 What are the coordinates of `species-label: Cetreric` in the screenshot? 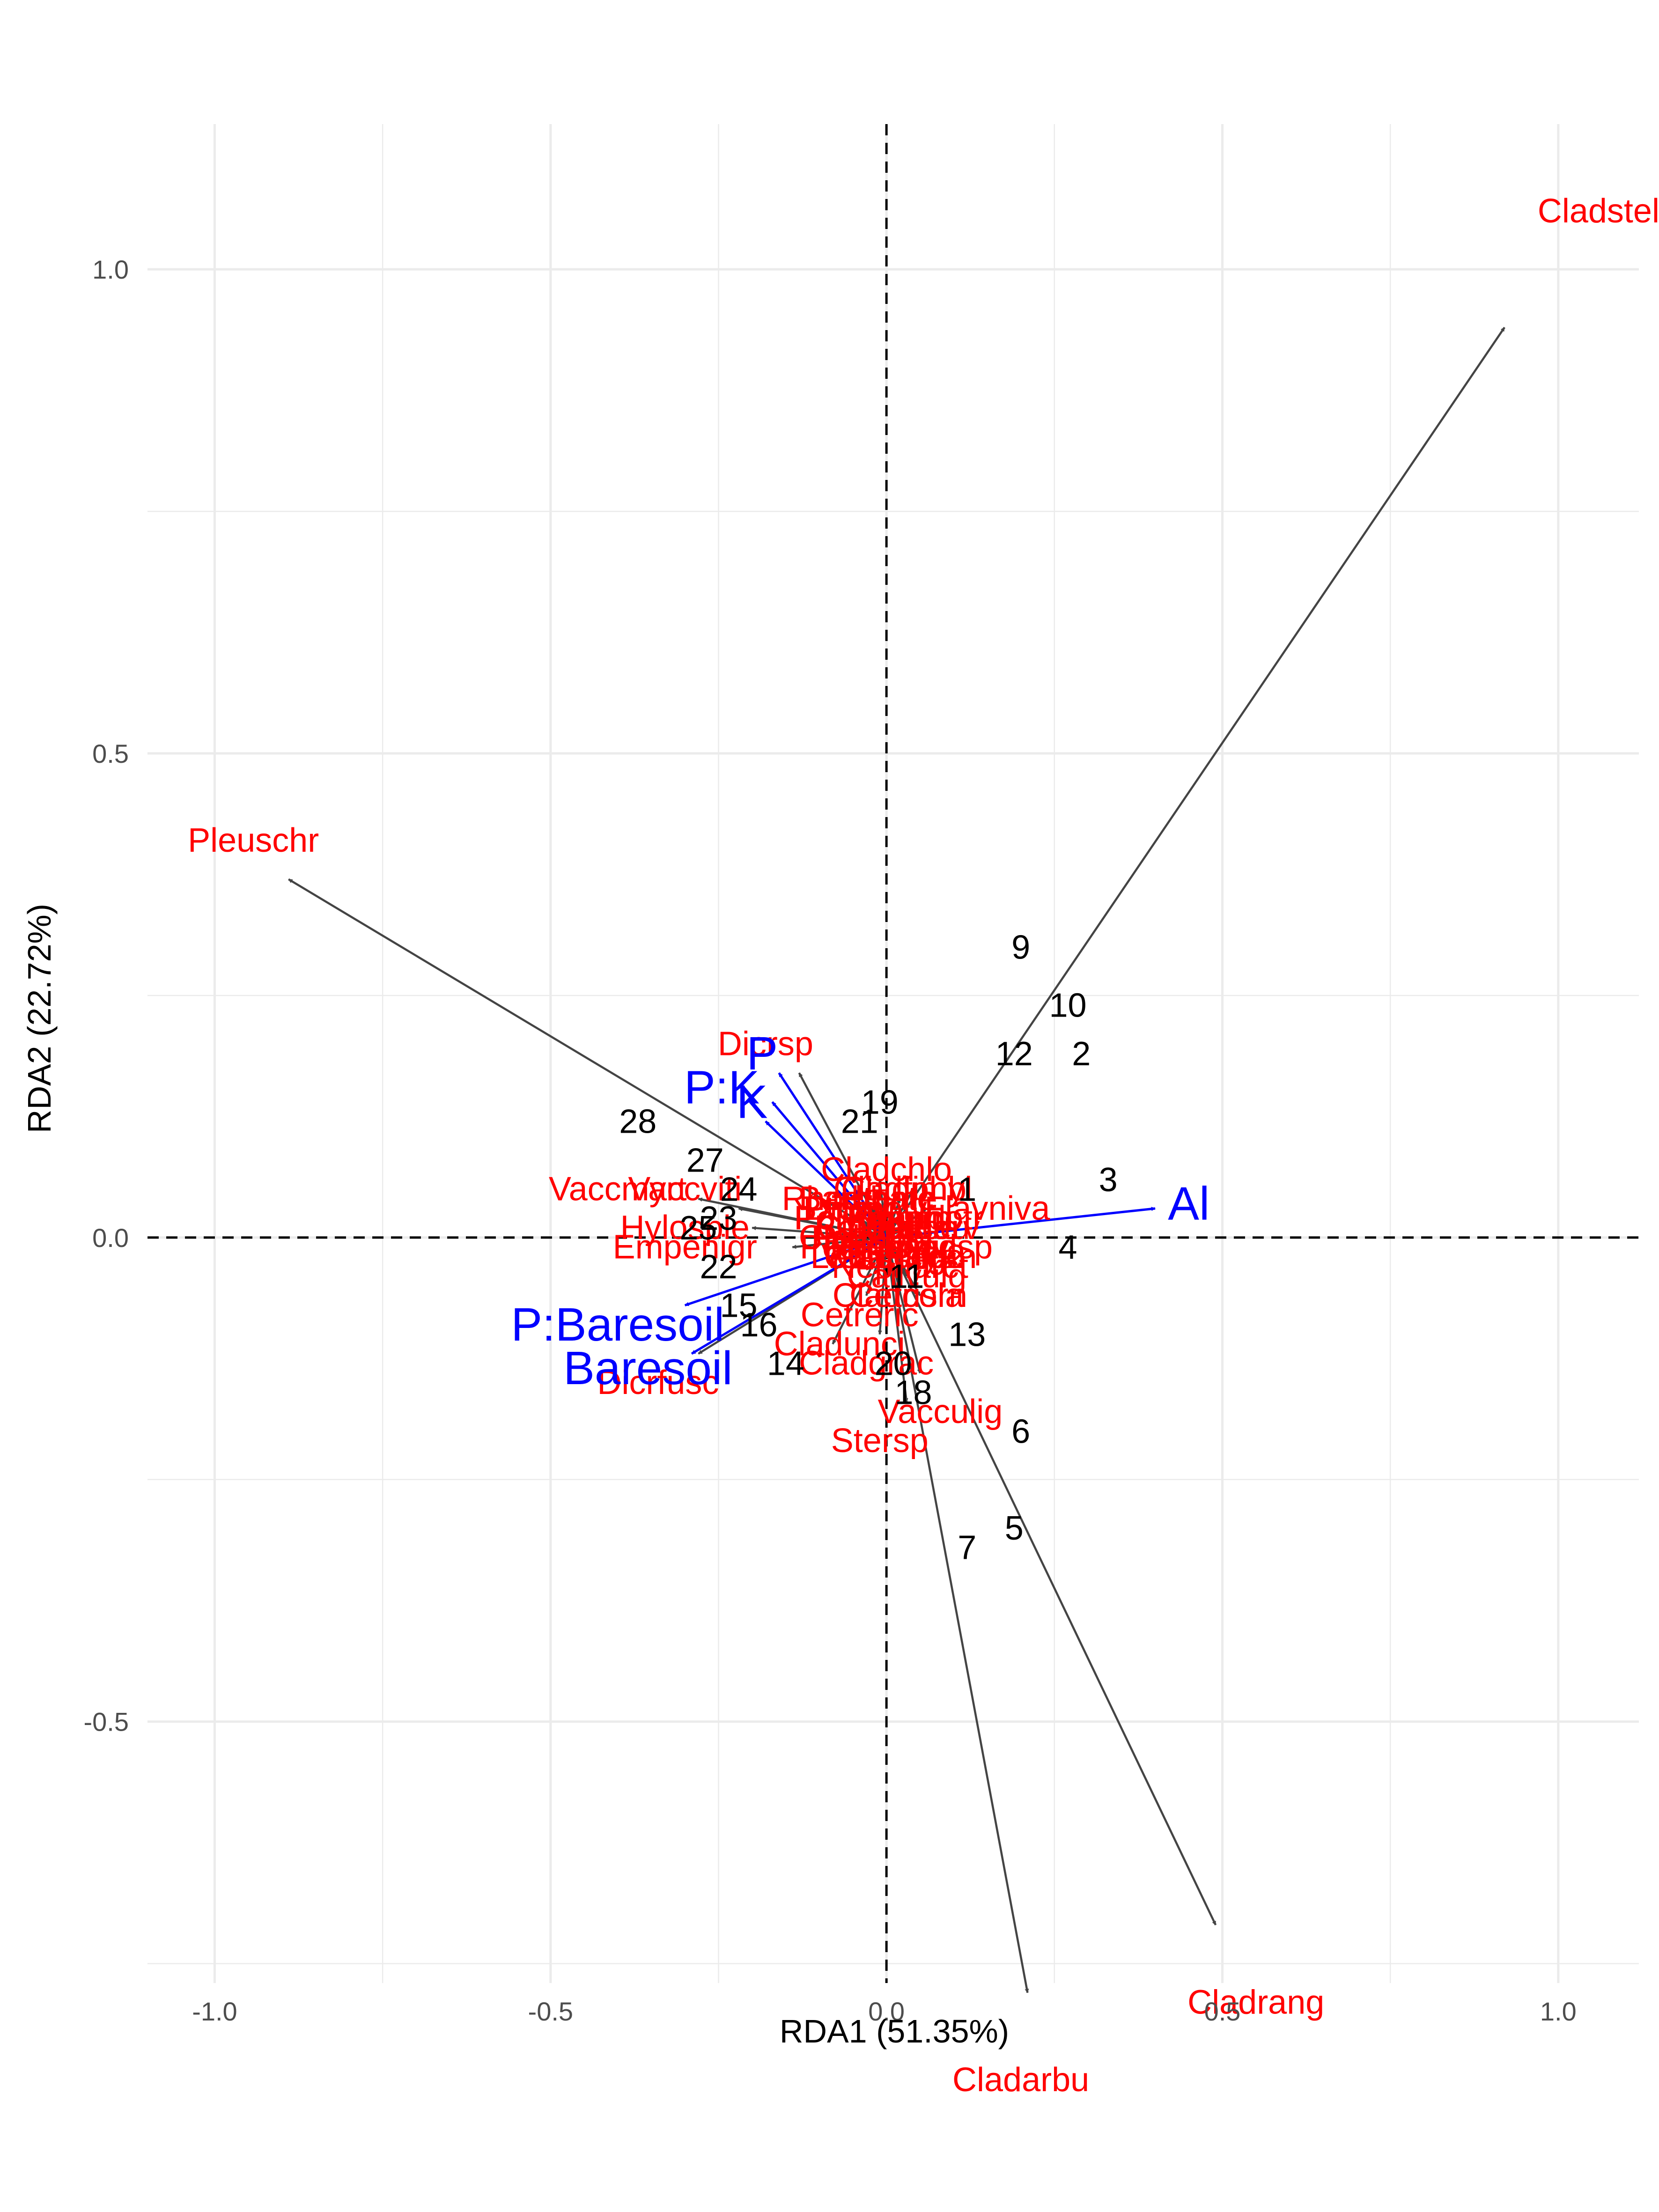 It's located at (860, 1315).